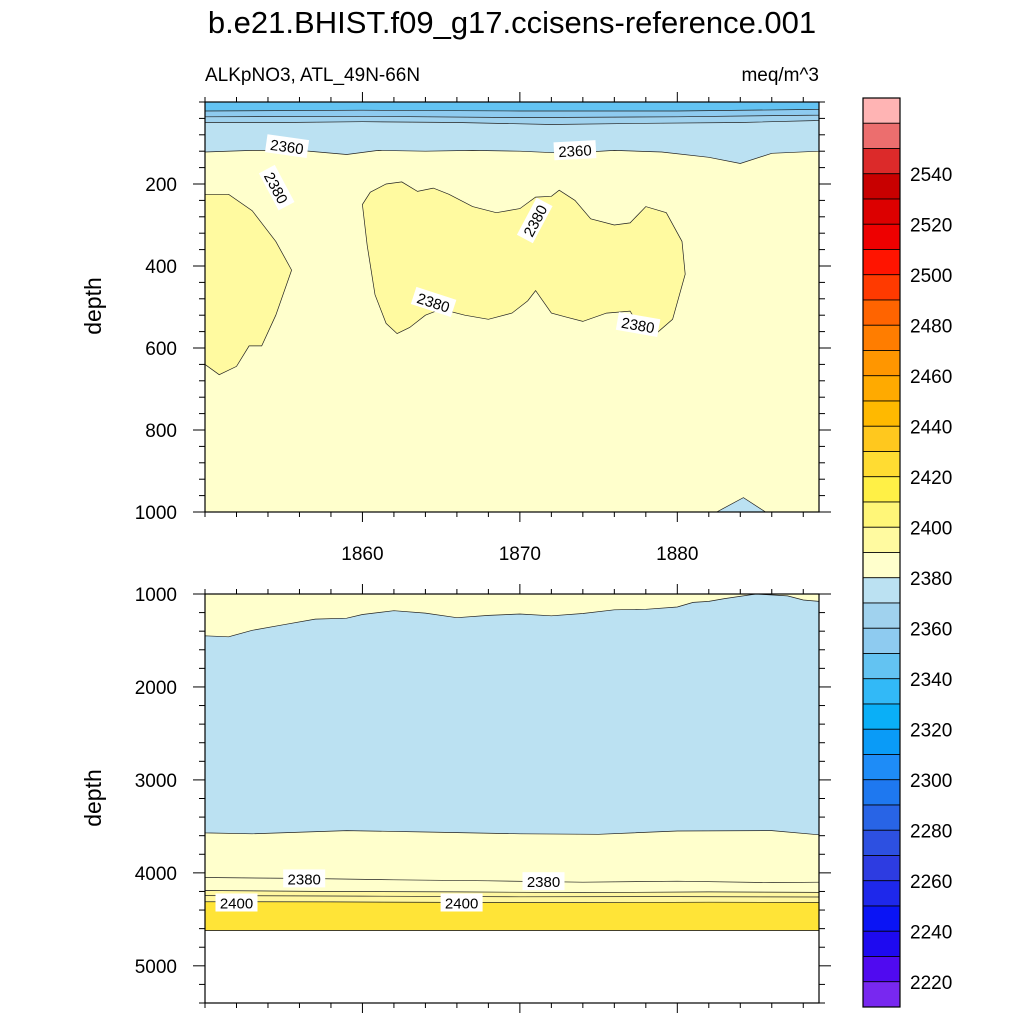 This screenshot has width=1024, height=1024. I want to click on y-tick-label: 3000, so click(156, 781).